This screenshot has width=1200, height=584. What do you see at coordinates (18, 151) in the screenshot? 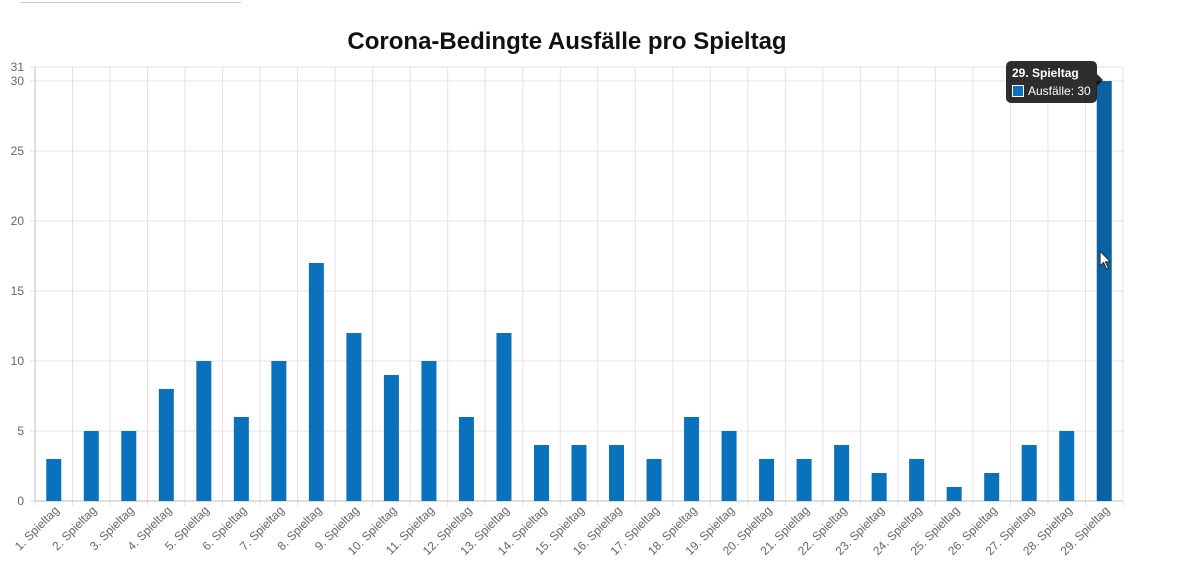
I see `y-tick-label: 25` at bounding box center [18, 151].